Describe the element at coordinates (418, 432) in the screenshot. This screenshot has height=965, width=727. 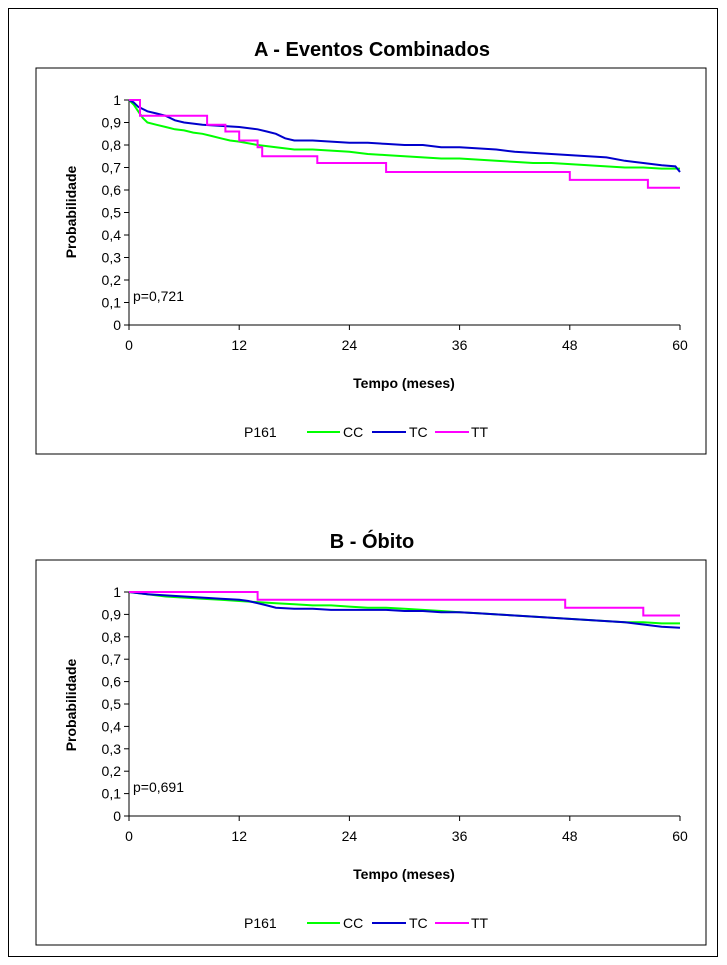
I see `legend-label-tc-a: TC` at that location.